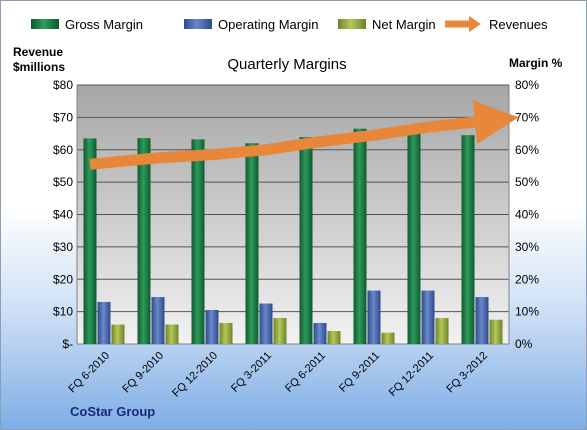 This screenshot has height=430, width=587. What do you see at coordinates (63, 182) in the screenshot?
I see `left-tick-label: $50` at bounding box center [63, 182].